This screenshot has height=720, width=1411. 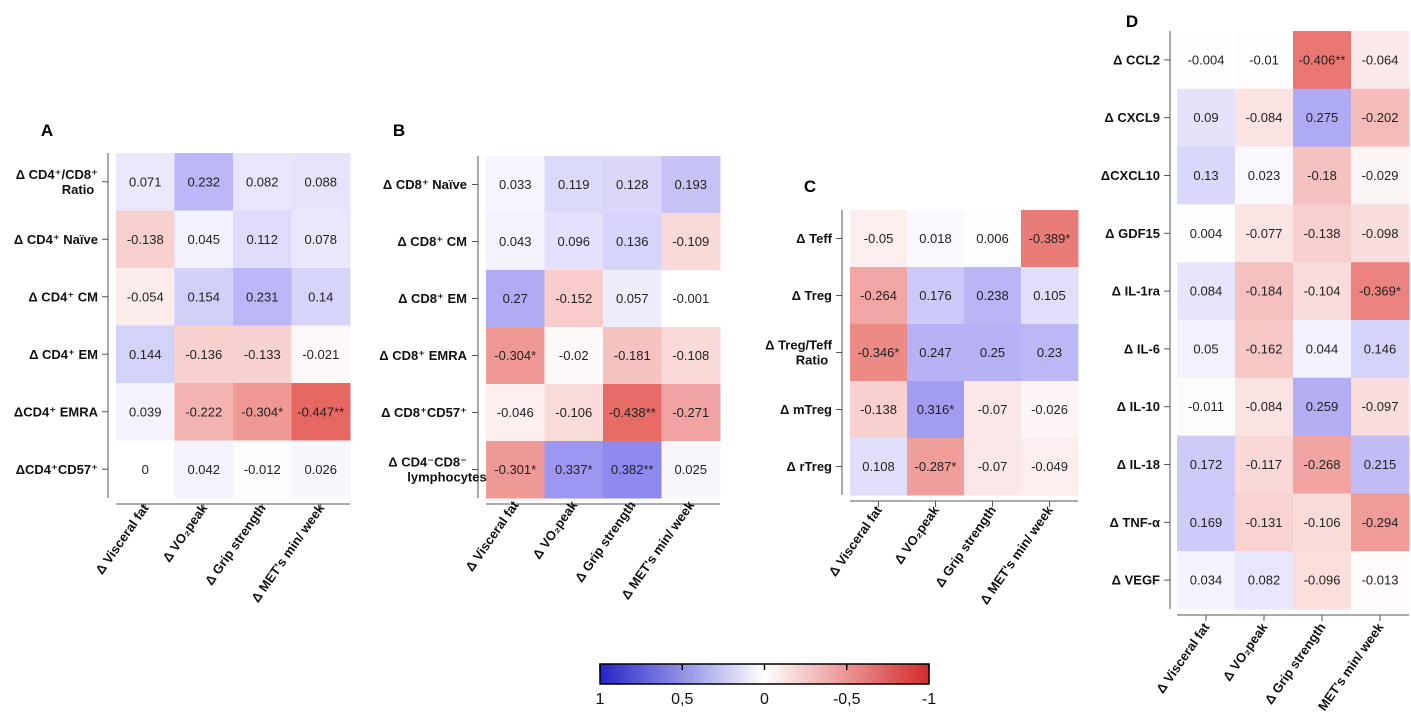 I want to click on cell-value-label: -0.268, so click(x=1322, y=464).